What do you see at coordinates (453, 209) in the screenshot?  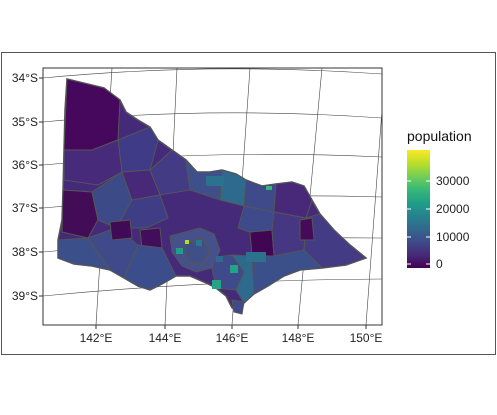 I see `legend-label-20000: 20000` at bounding box center [453, 209].